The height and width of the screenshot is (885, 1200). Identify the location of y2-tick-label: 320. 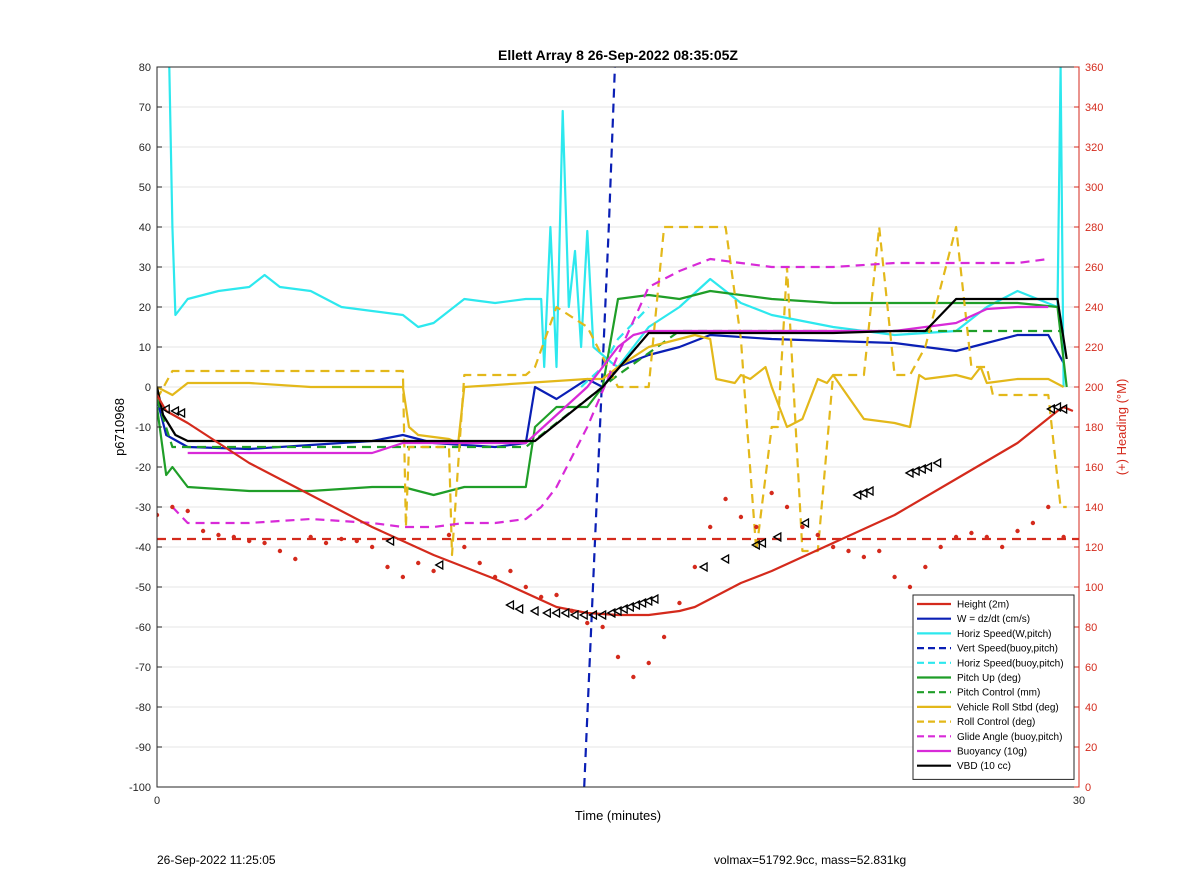
(1094, 148).